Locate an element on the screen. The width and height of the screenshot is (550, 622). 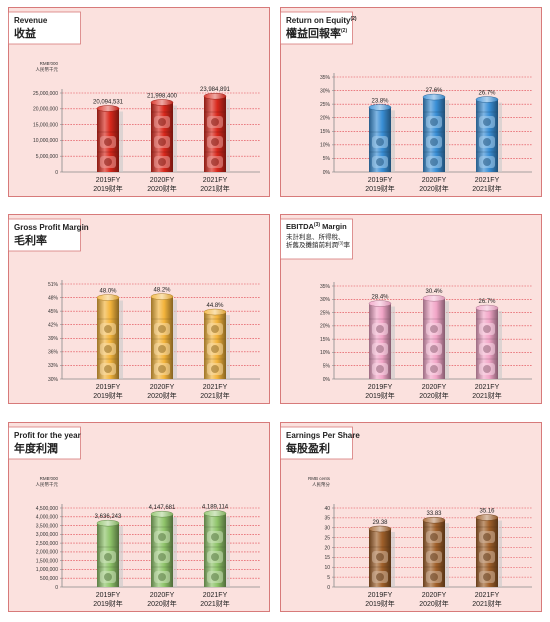
y-tick-label: 0 is located at coordinates (56, 173).